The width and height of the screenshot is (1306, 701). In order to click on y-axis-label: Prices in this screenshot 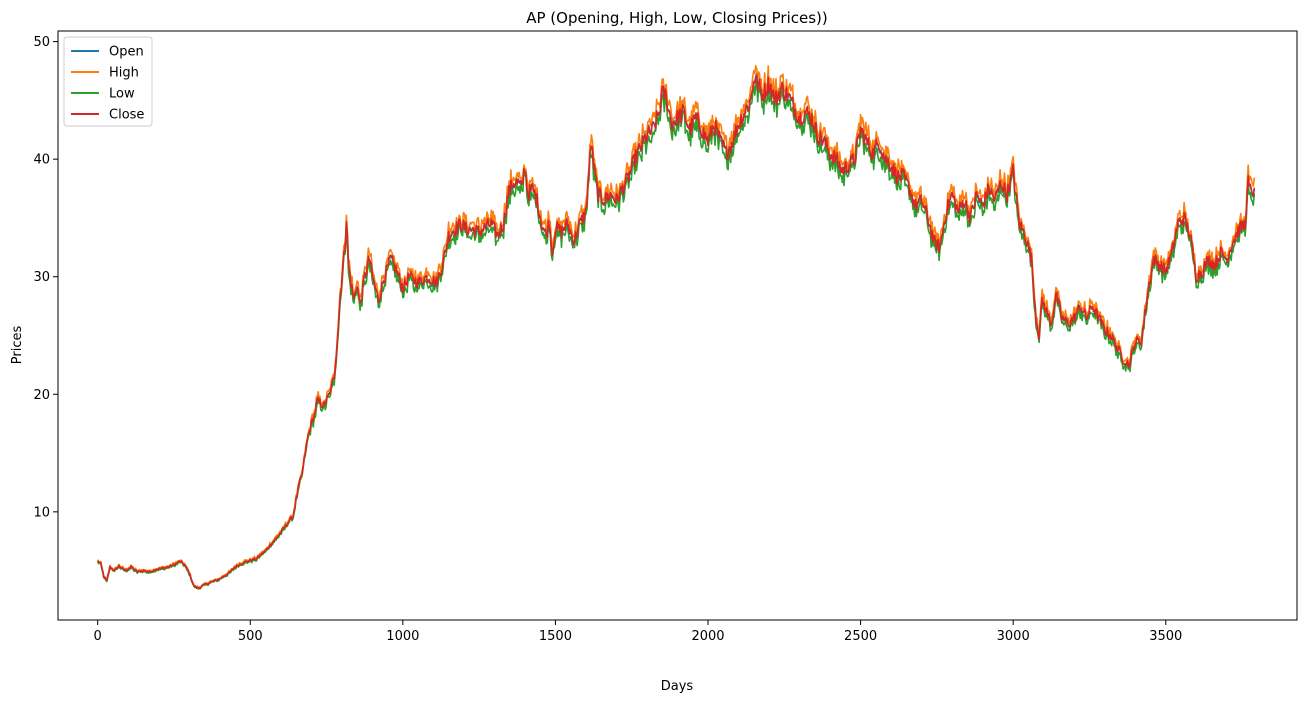, I will do `click(17, 345)`.